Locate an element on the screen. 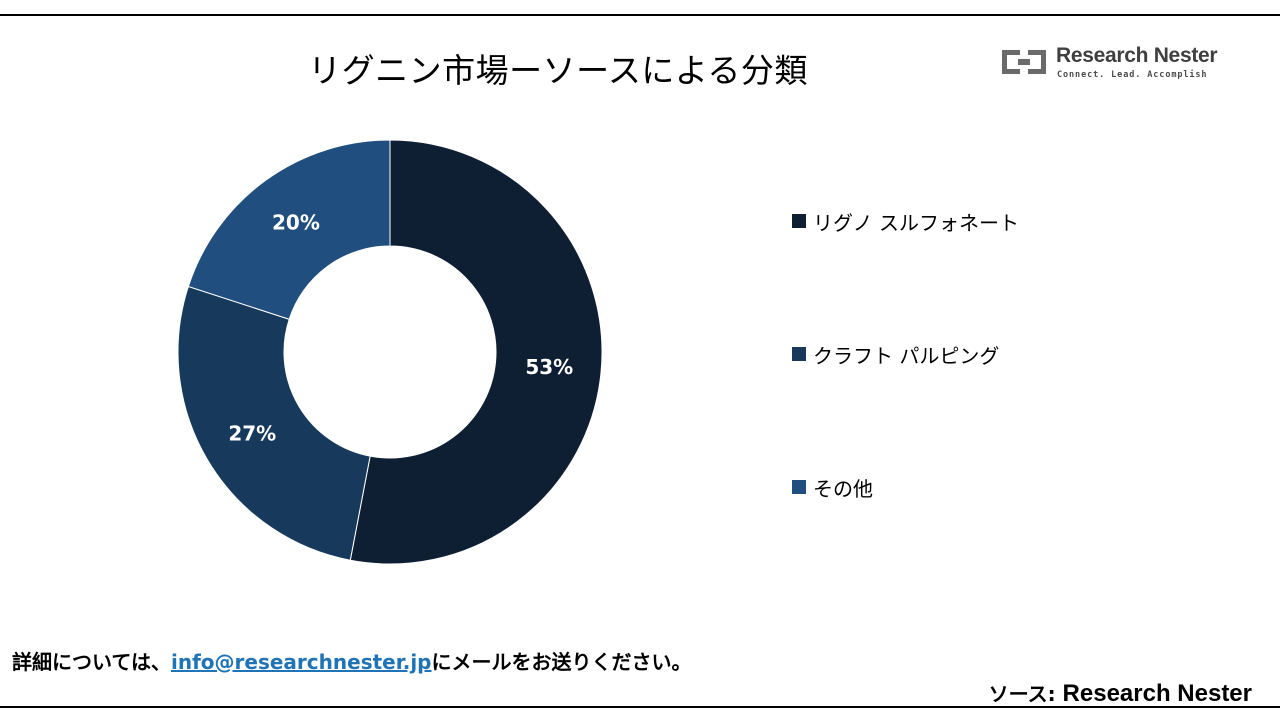 The image size is (1280, 720). legend-label-3: その他 is located at coordinates (843, 488).